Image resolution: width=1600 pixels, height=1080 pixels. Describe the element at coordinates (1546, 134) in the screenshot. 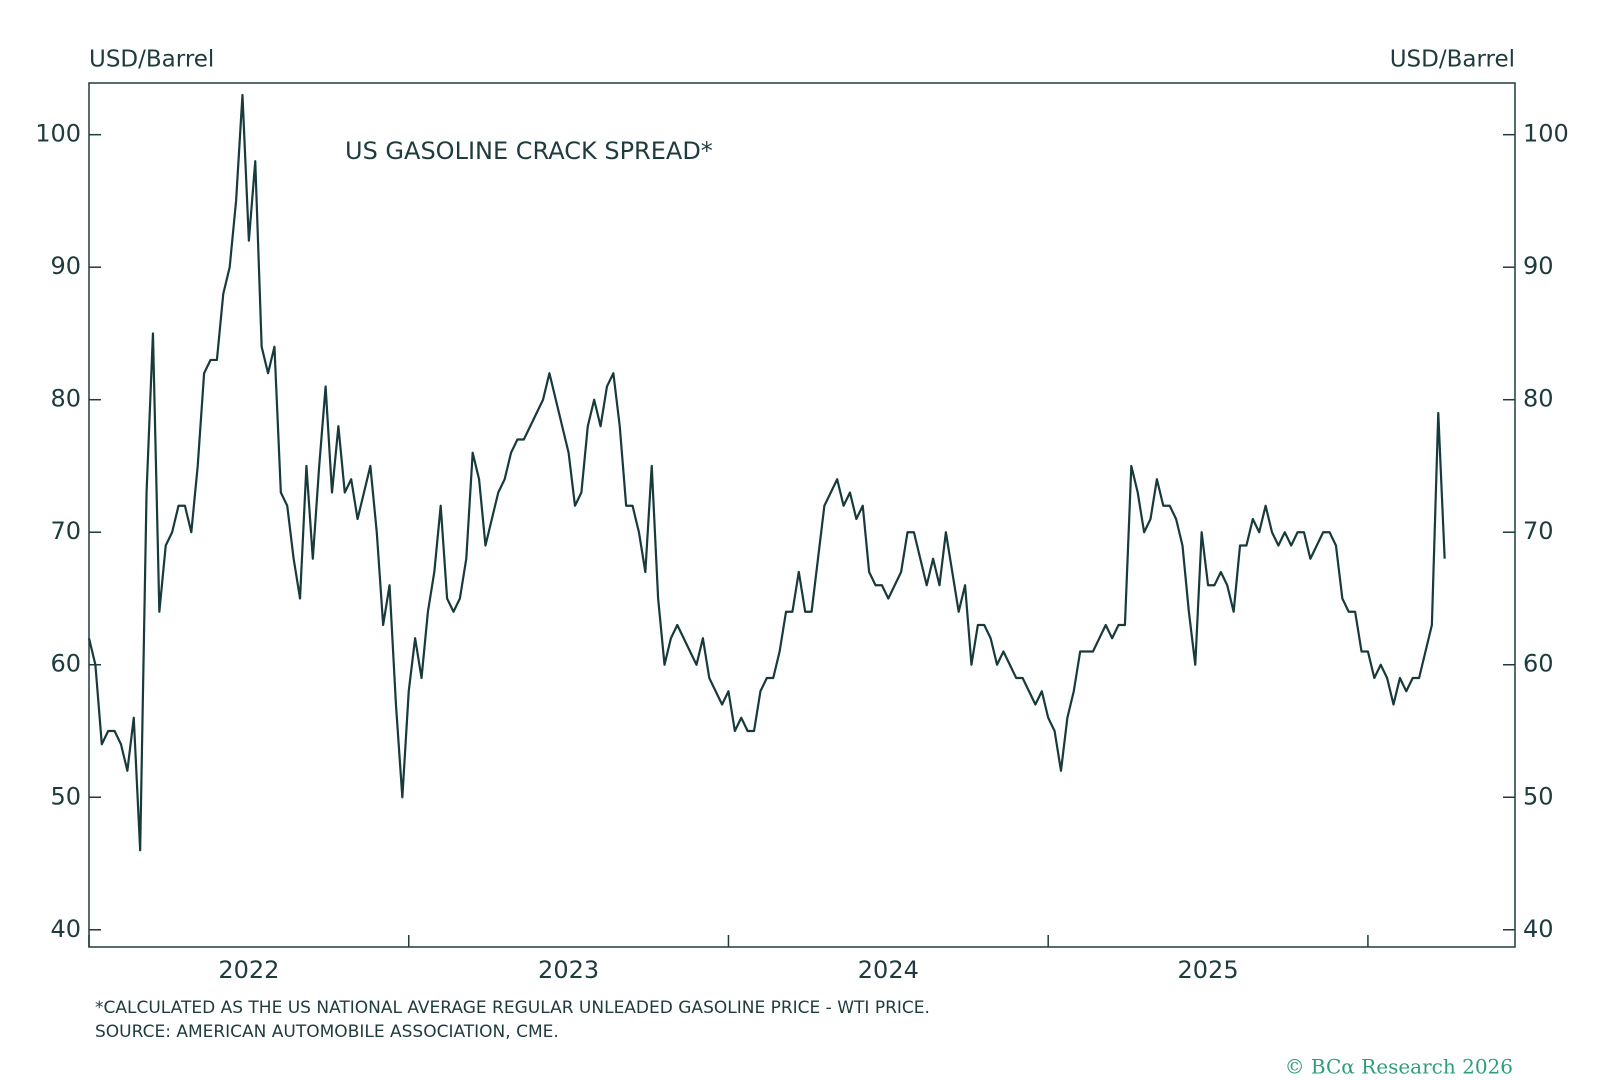

I see `y2-tick-label: 100` at that location.